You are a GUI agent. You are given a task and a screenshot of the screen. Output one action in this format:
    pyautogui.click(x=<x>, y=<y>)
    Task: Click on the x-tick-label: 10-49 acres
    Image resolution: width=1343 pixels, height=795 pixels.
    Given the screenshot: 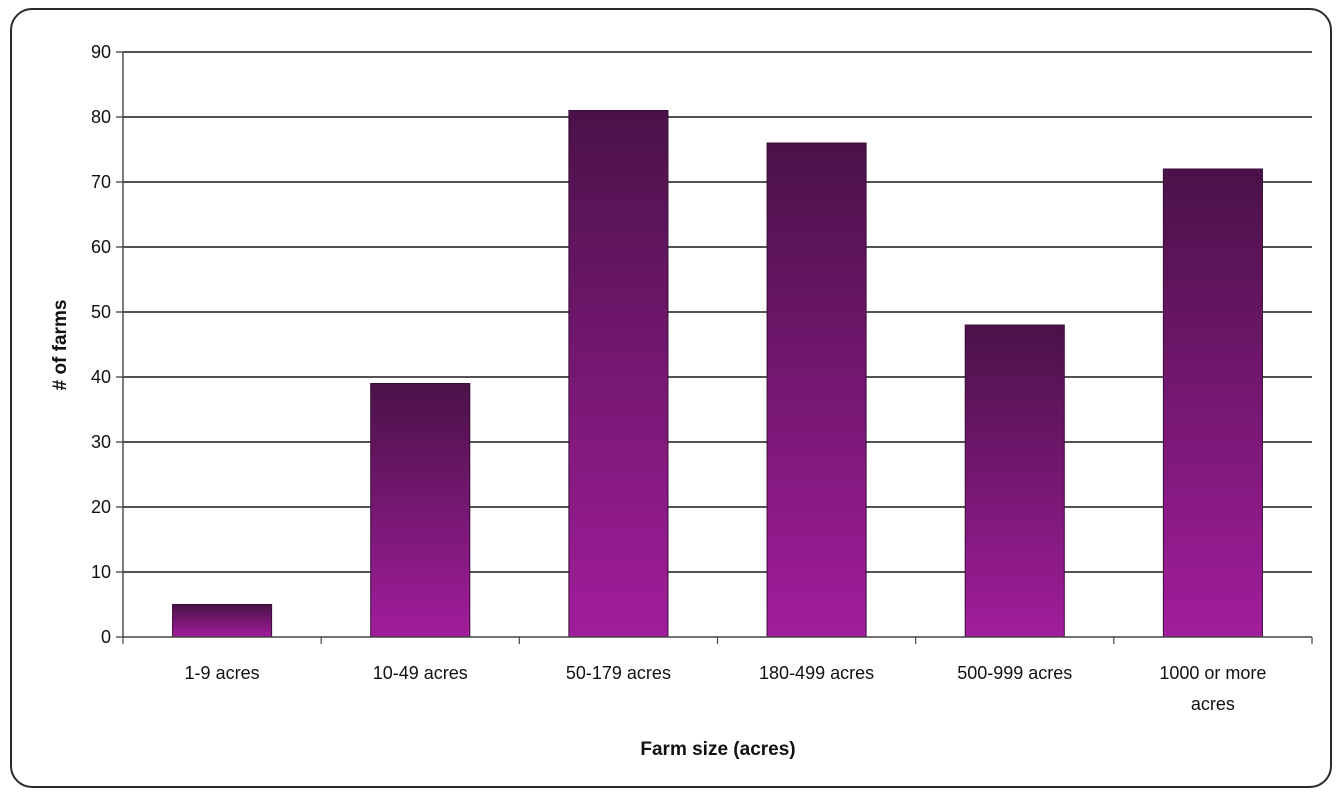 What is the action you would take?
    pyautogui.click(x=420, y=673)
    